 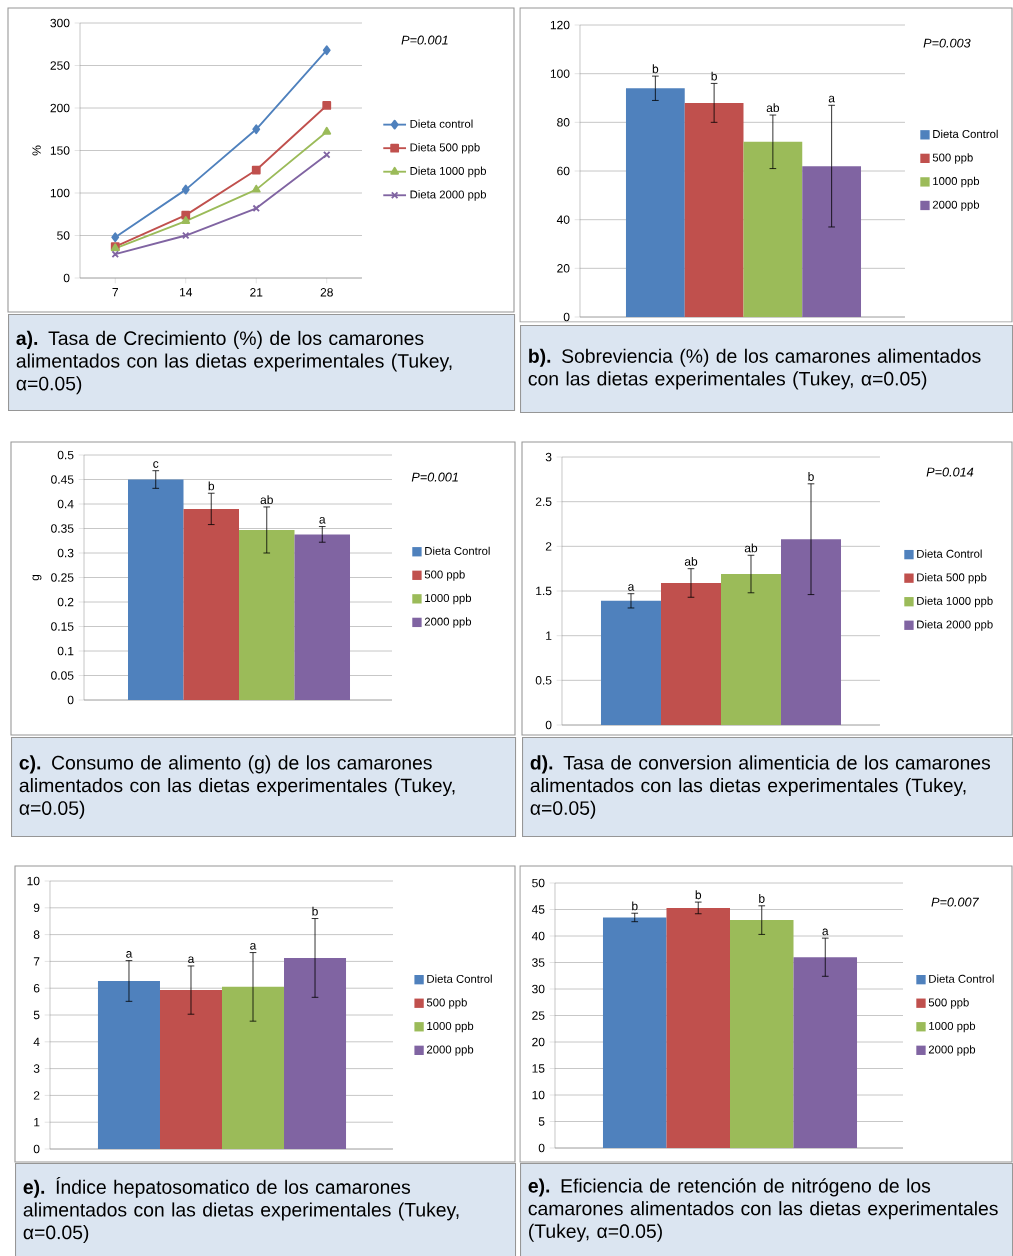 I want to click on text: P=0.007, so click(x=955, y=902).